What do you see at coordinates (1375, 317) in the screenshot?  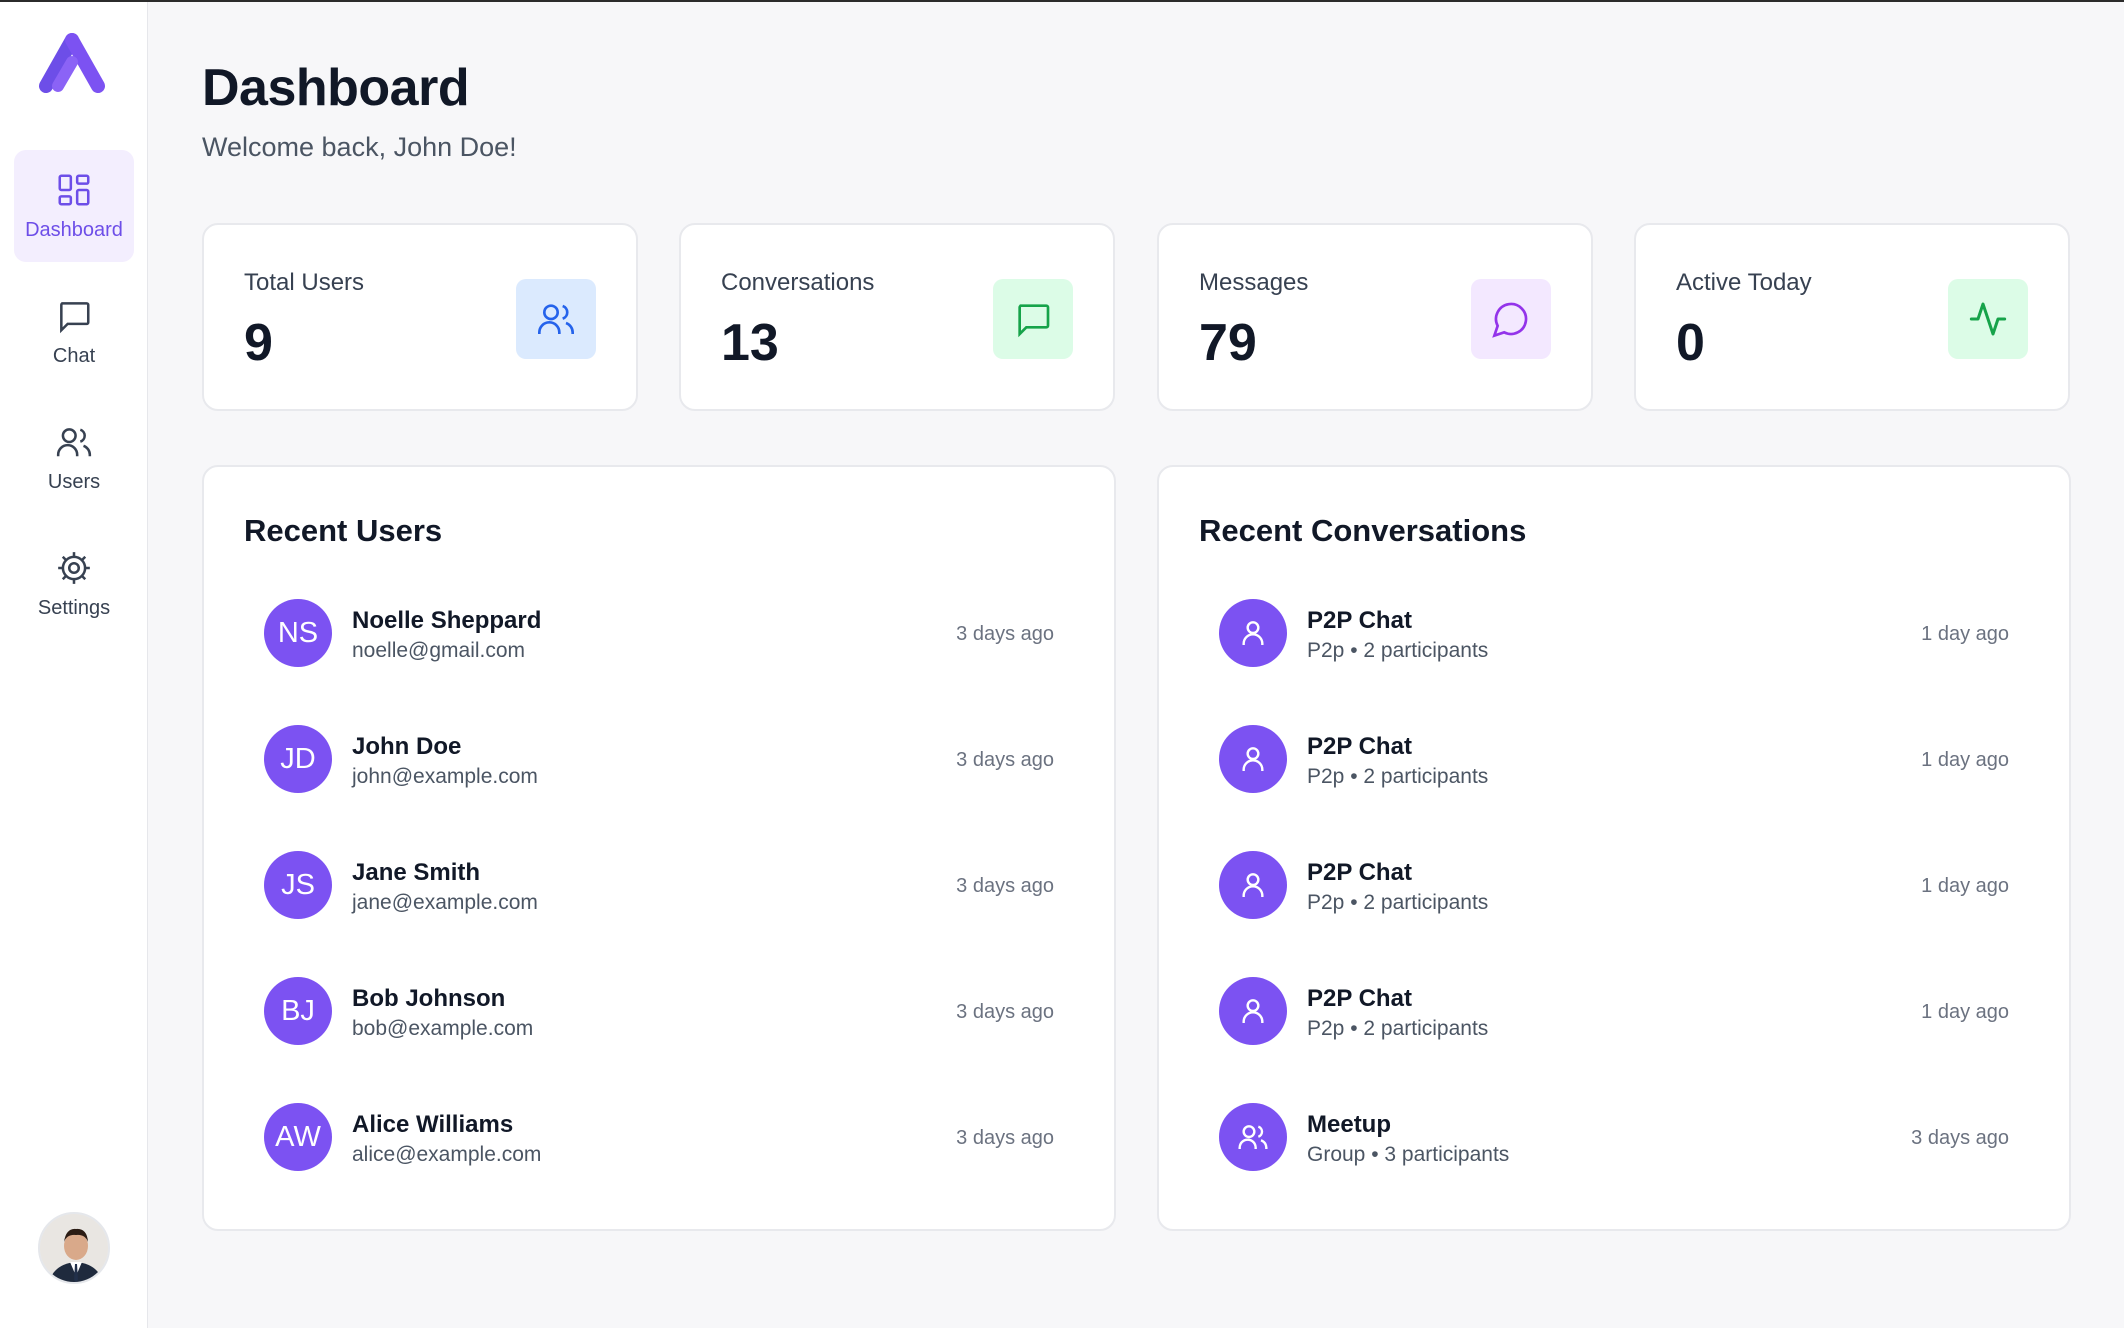 I see `stat-card-messages: Messages 79` at bounding box center [1375, 317].